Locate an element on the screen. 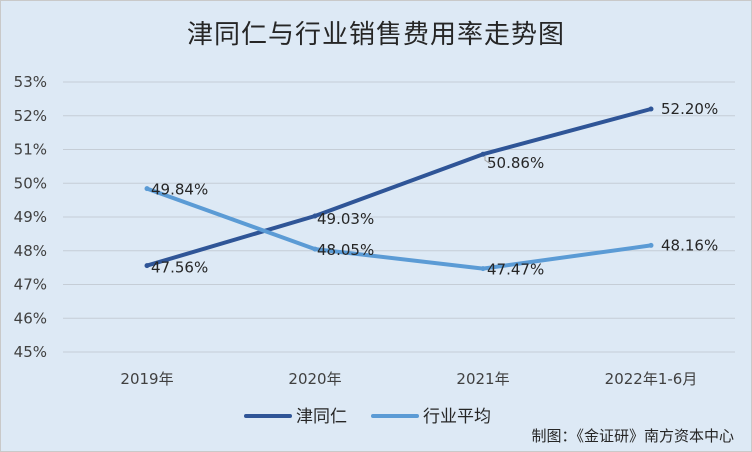 Image resolution: width=752 pixels, height=452 pixels. y-tick-label: 49% is located at coordinates (30, 217).